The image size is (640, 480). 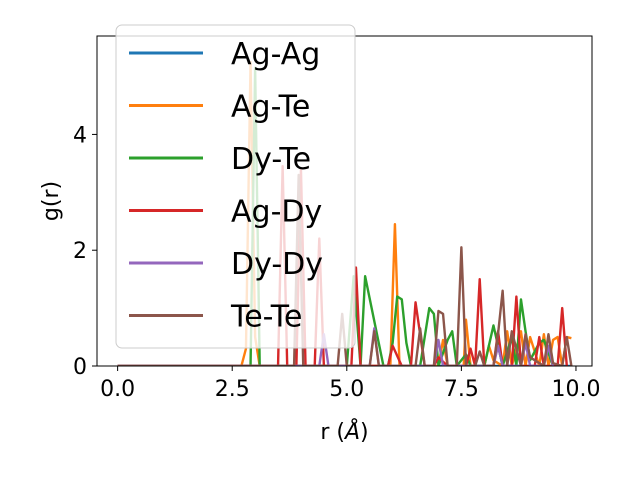 I want to click on y-axis-ticks: 0 2 4, so click(x=85, y=251).